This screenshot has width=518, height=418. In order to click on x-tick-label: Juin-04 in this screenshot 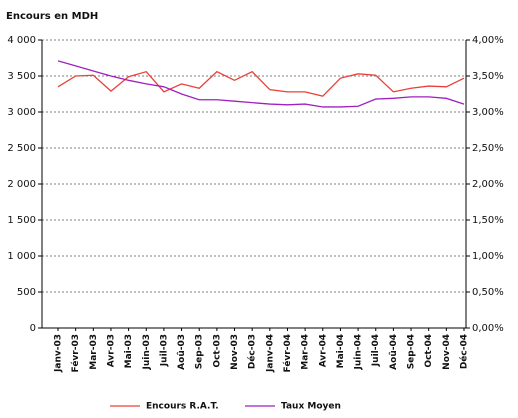, I will do `click(359, 352)`.